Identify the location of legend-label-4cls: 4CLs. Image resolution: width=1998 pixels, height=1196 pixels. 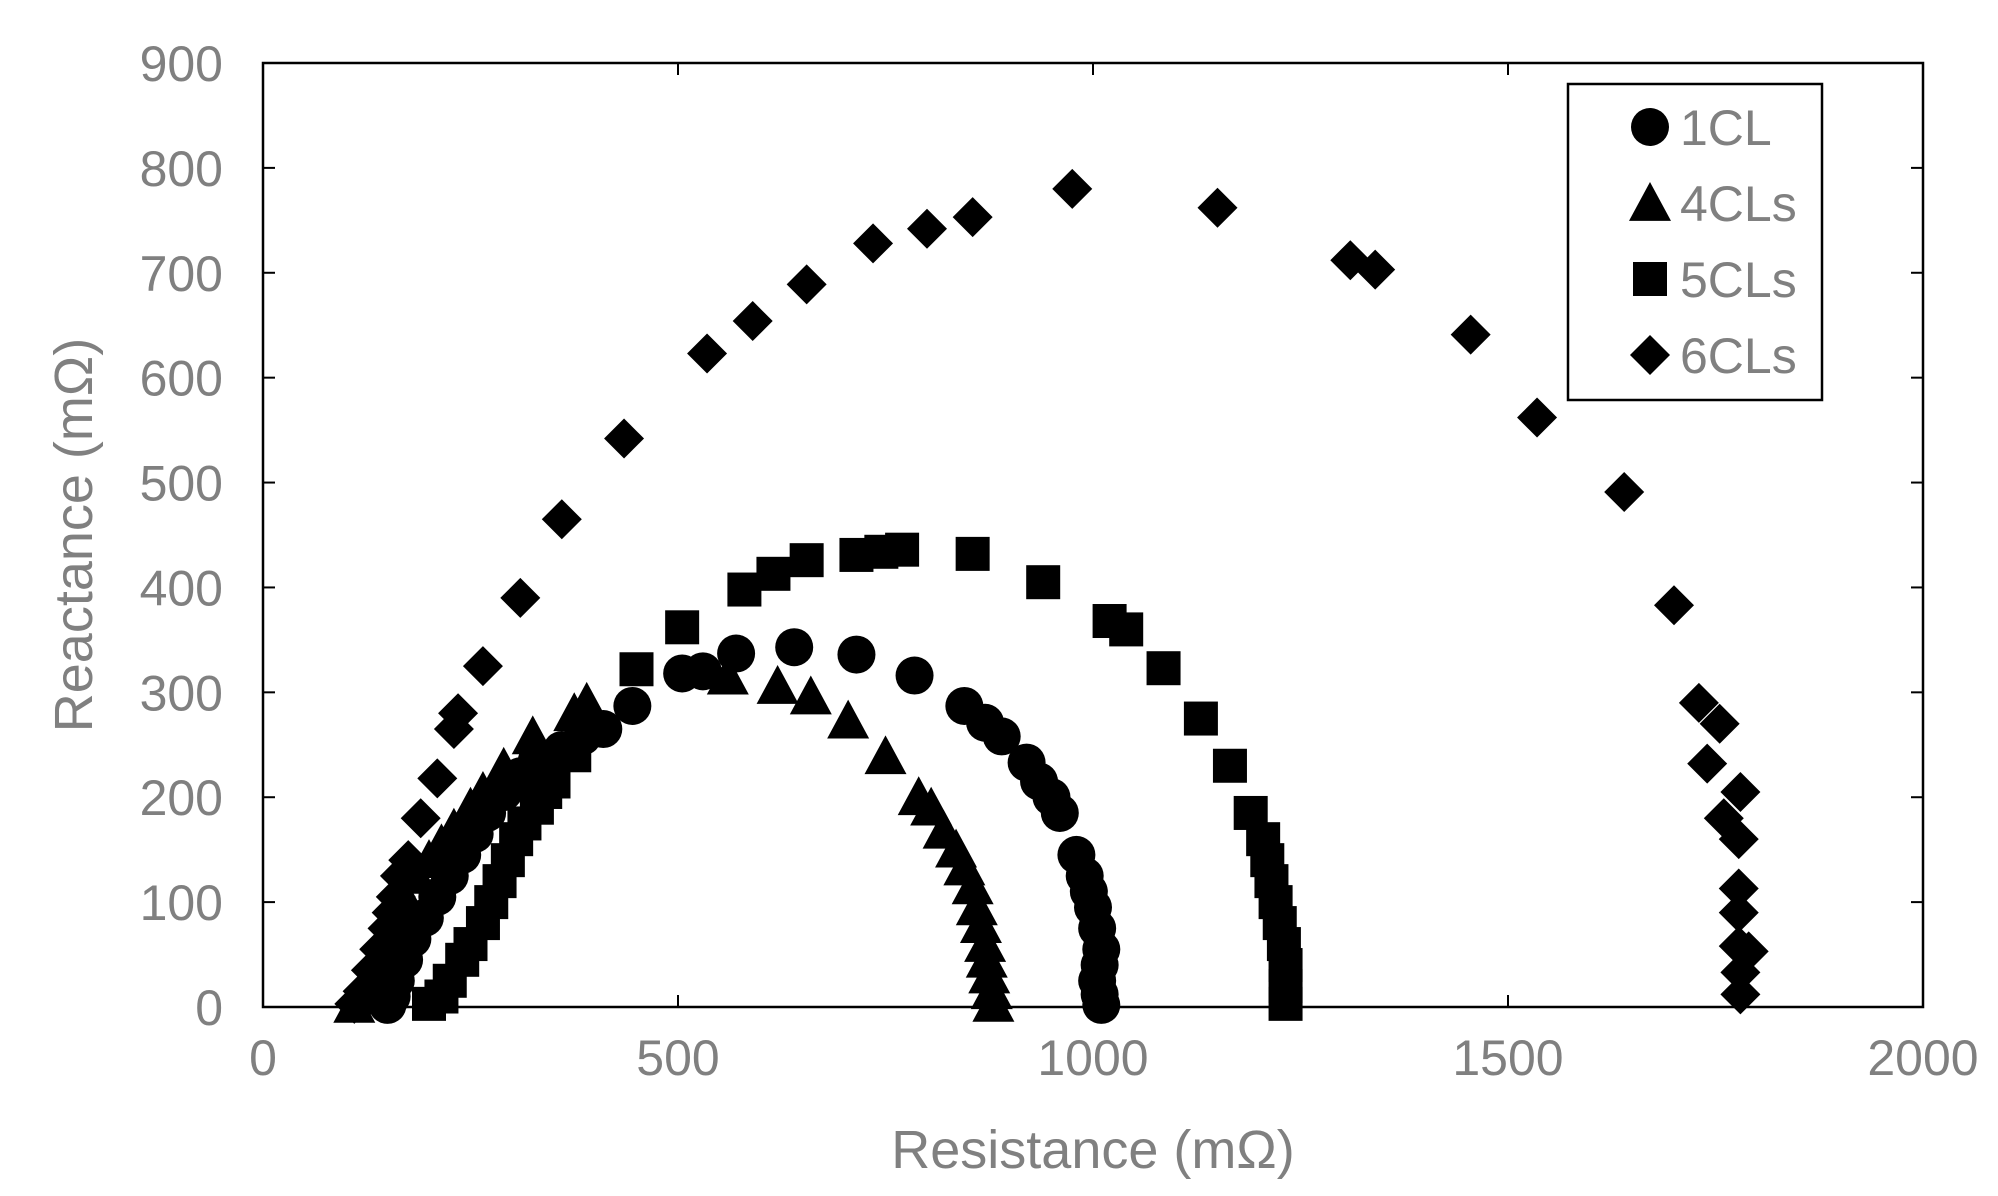
(1738, 204).